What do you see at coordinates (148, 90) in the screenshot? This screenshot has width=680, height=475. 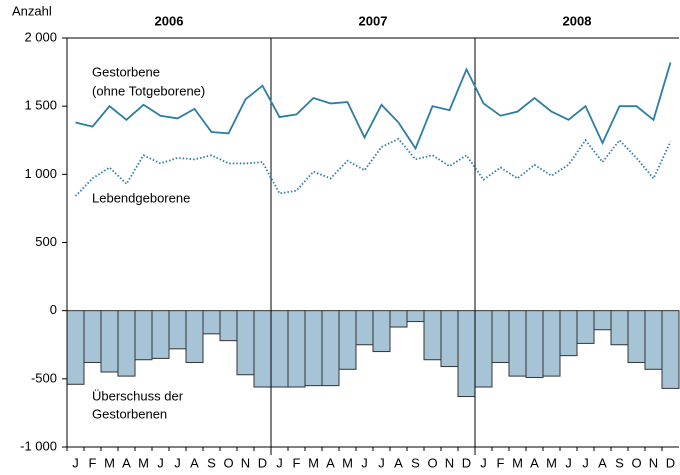 I see `annotation: (ohne Totgeborene)` at bounding box center [148, 90].